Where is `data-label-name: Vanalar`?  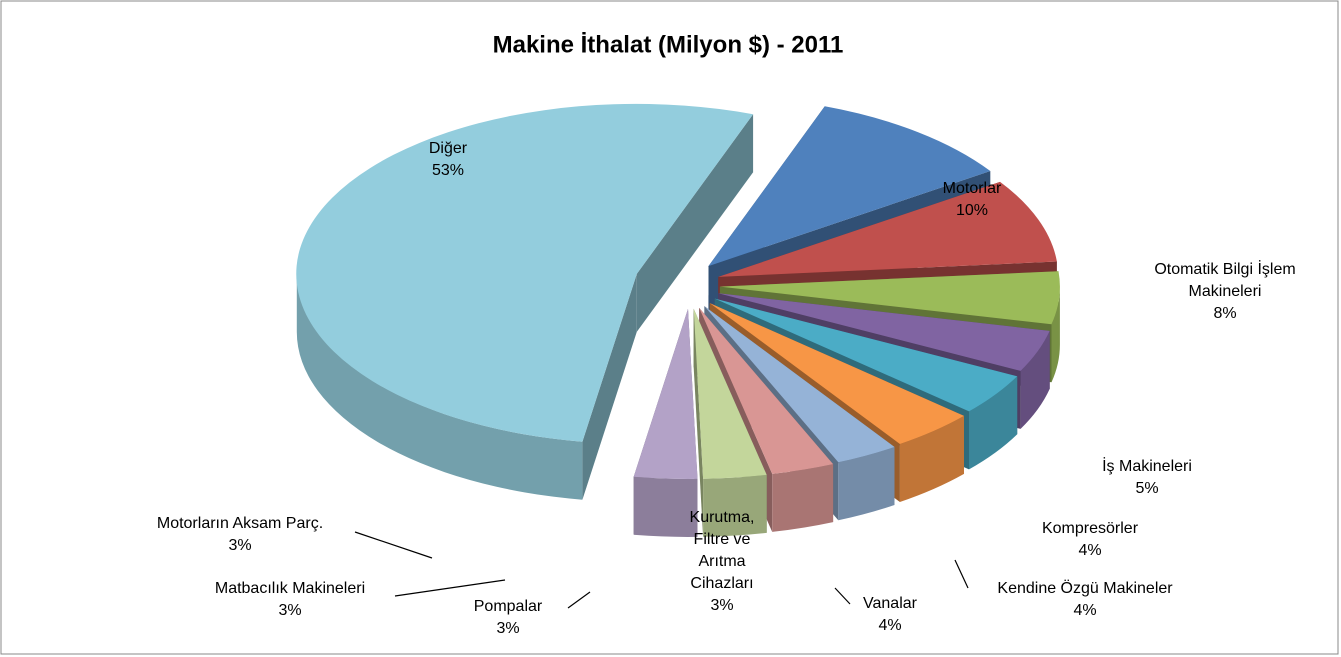
data-label-name: Vanalar is located at coordinates (890, 603).